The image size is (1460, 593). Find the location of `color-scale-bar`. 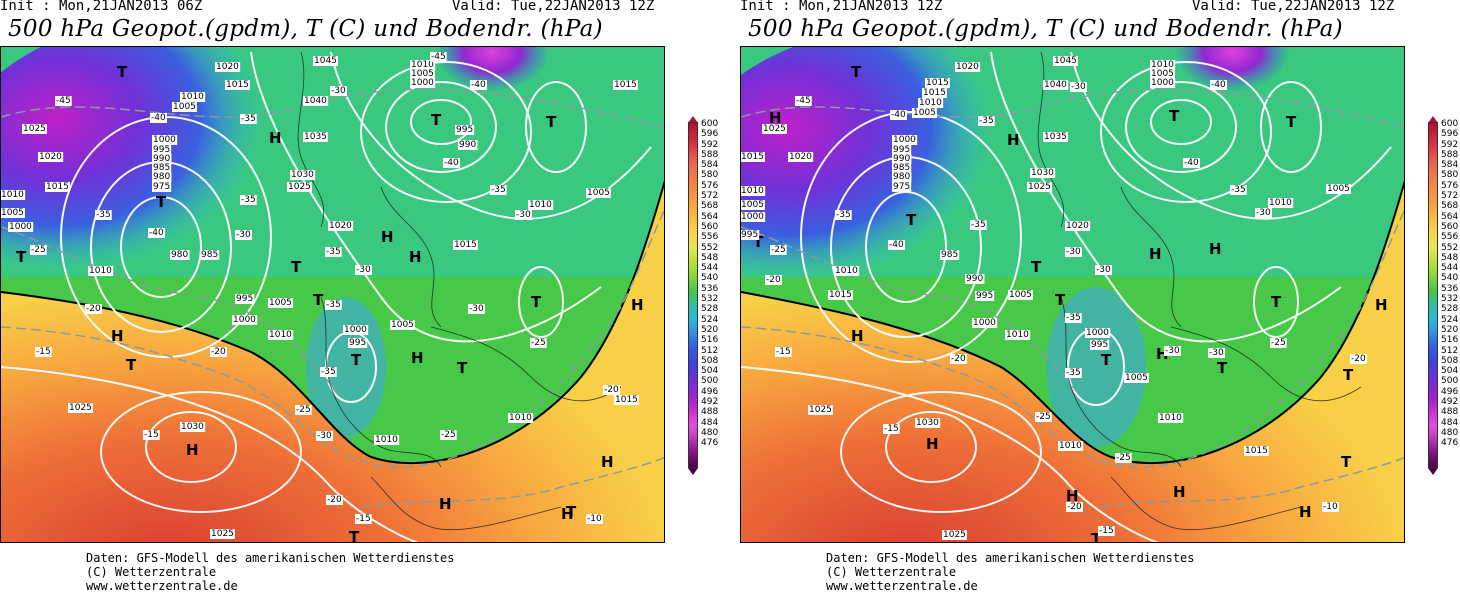

color-scale-bar is located at coordinates (693, 295).